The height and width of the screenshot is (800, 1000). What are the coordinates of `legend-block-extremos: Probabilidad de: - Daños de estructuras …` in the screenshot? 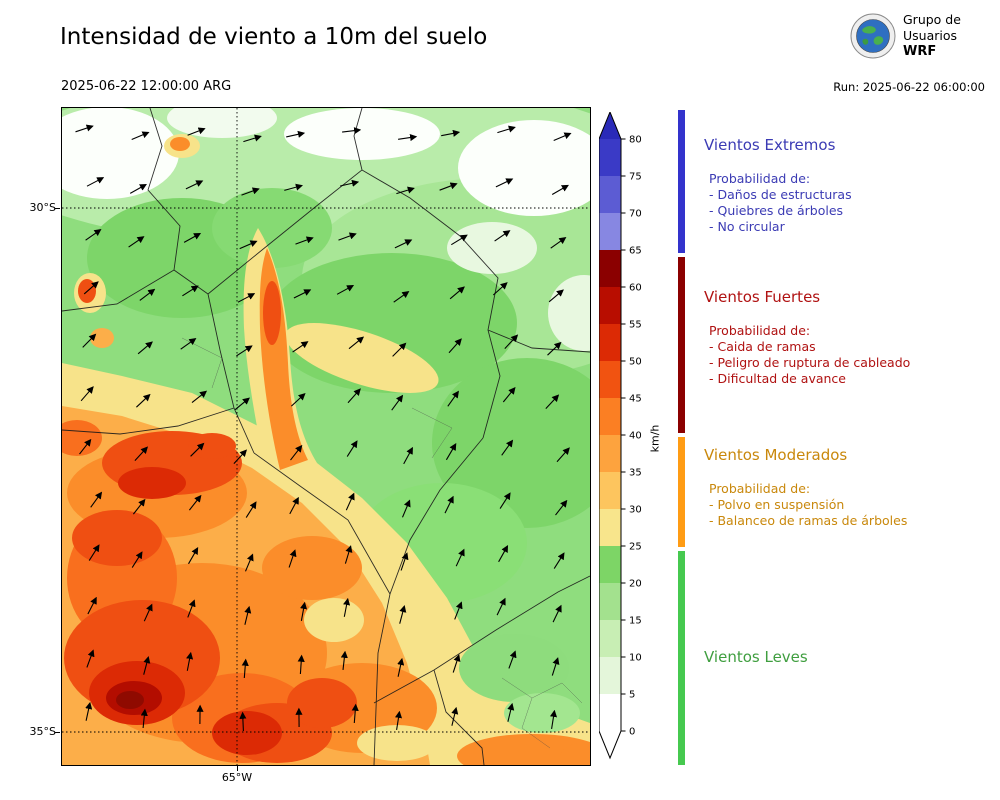 It's located at (780, 203).